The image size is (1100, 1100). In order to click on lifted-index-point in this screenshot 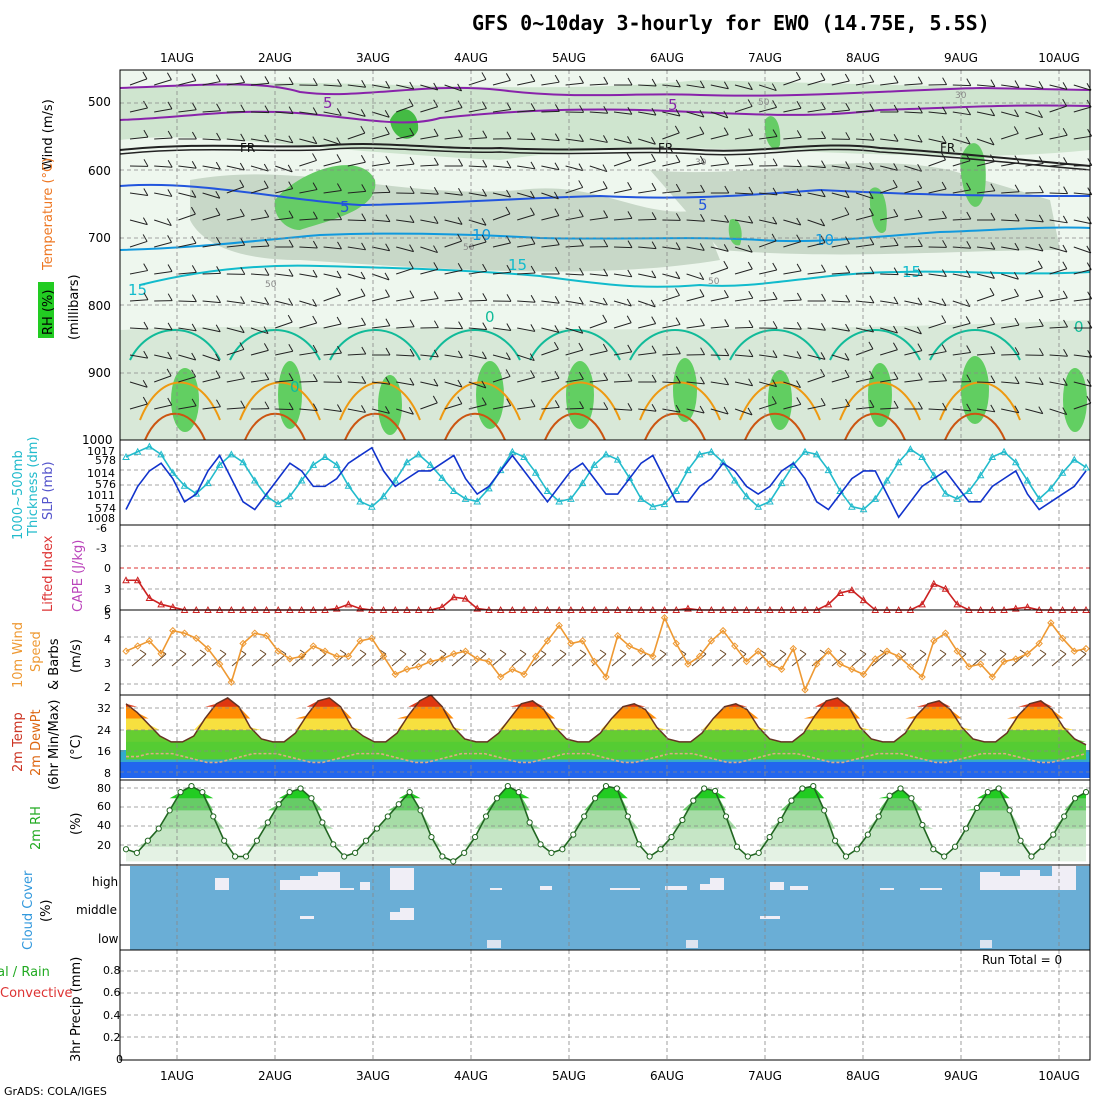, I will do `click(126, 580)`.